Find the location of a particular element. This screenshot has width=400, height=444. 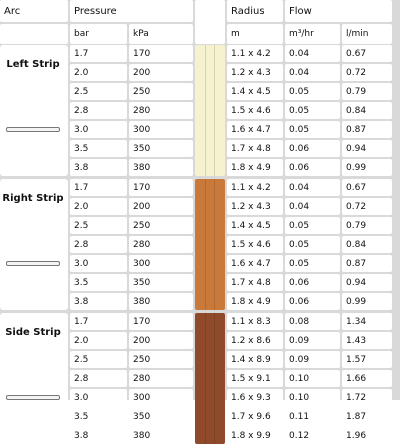

header-pressure: Pressure is located at coordinates (131, 11).